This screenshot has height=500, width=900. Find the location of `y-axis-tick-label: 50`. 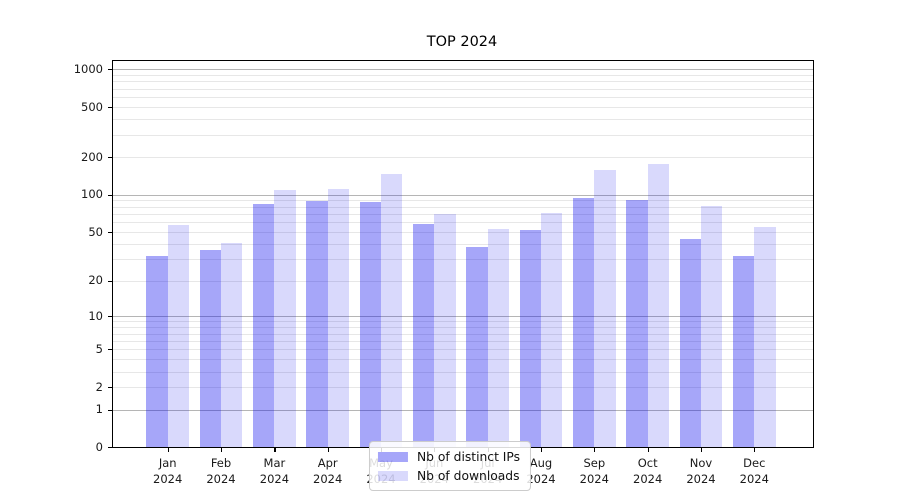

y-axis-tick-label: 50 is located at coordinates (95, 231).